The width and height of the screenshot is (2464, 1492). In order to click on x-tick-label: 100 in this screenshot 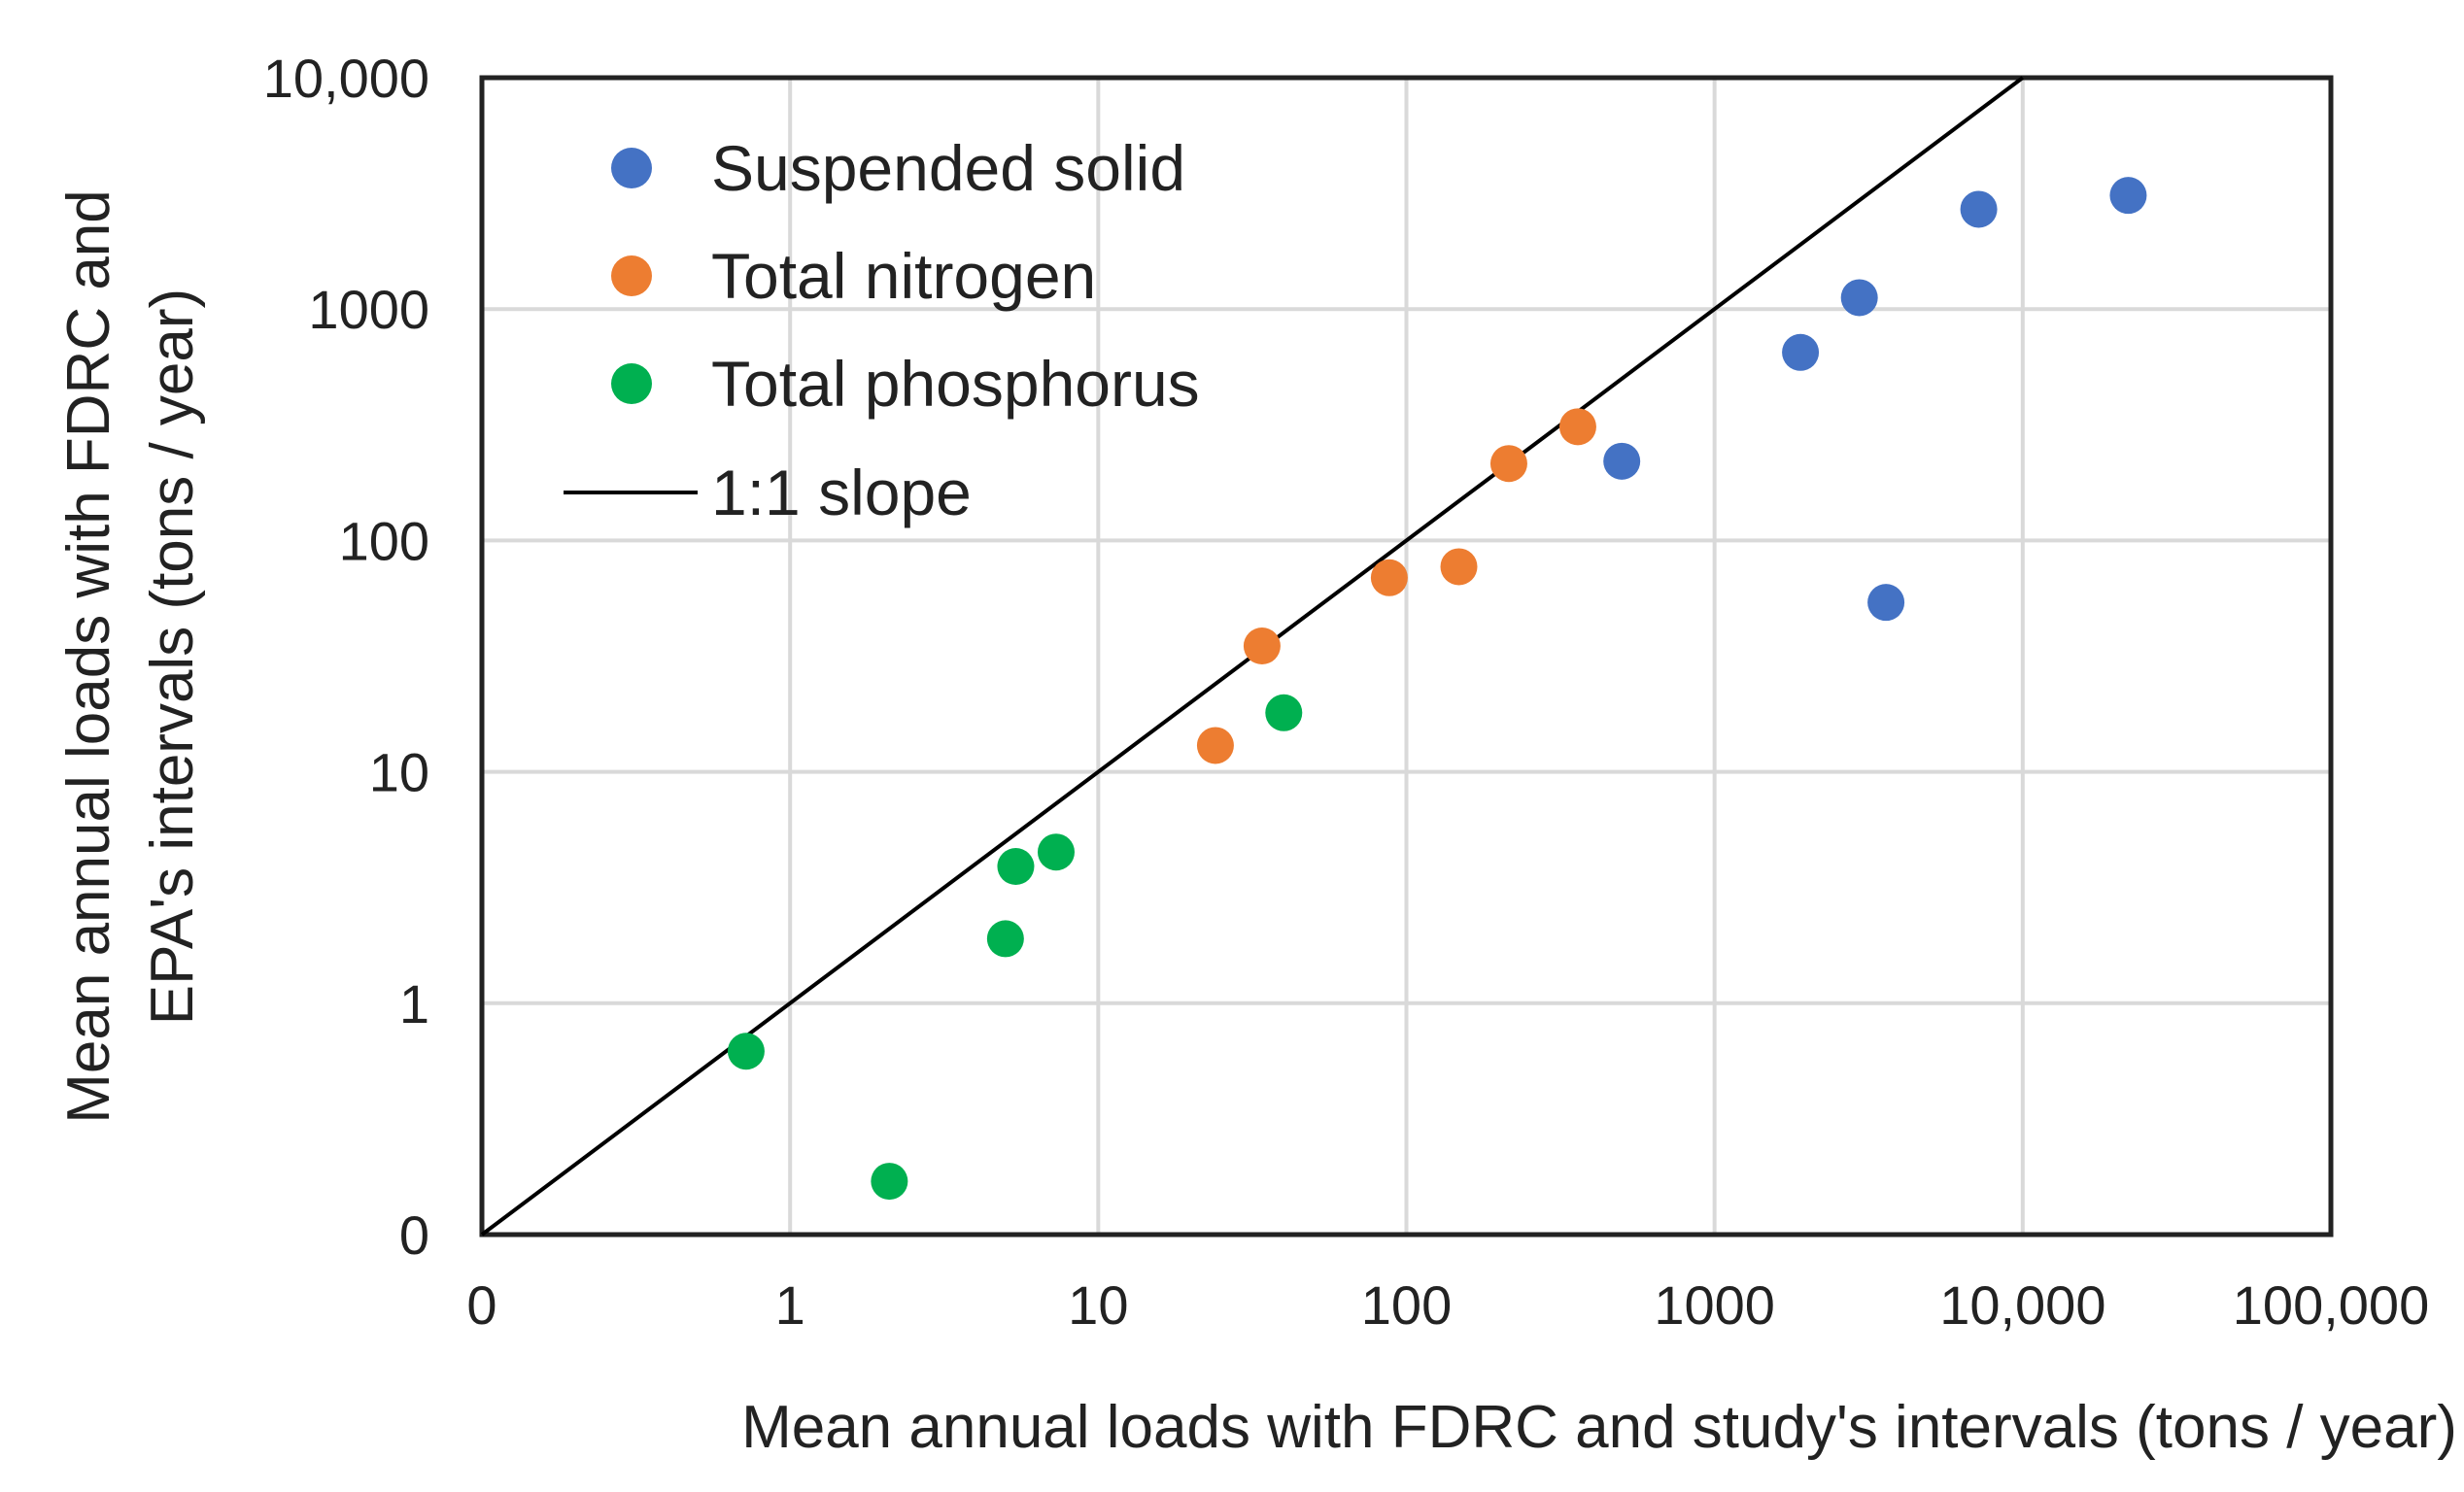, I will do `click(1406, 1305)`.